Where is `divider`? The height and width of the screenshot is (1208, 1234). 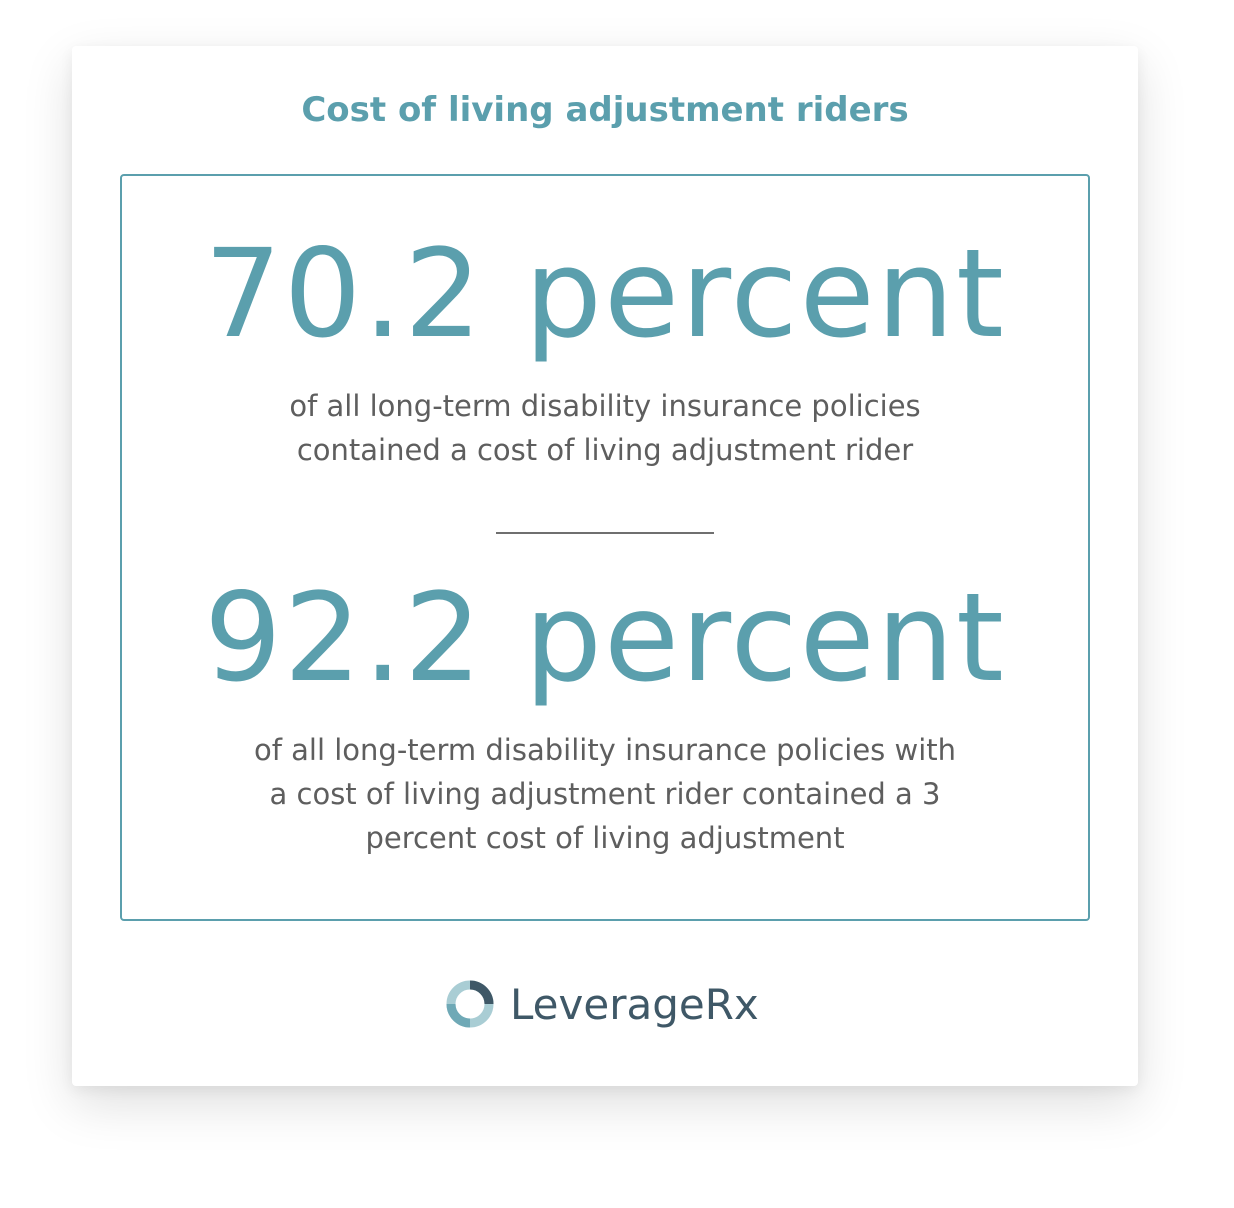
divider is located at coordinates (605, 533).